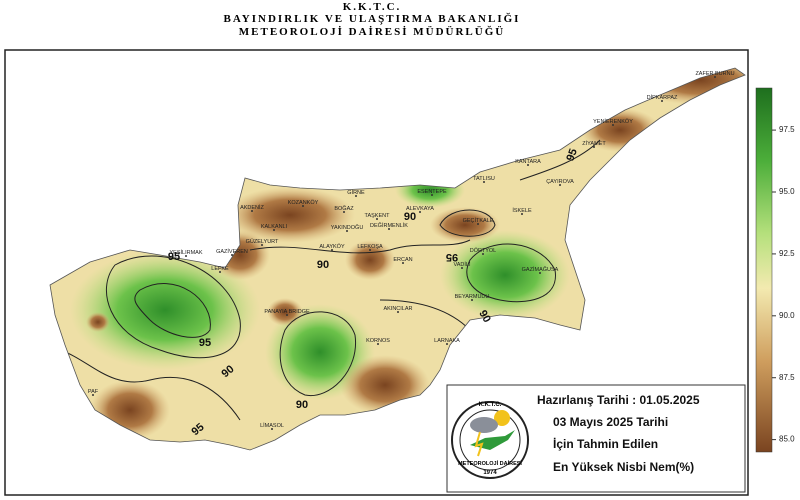 Image resolution: width=800 pixels, height=500 pixels. I want to click on logo-top: K.K.T.C., so click(490, 405).